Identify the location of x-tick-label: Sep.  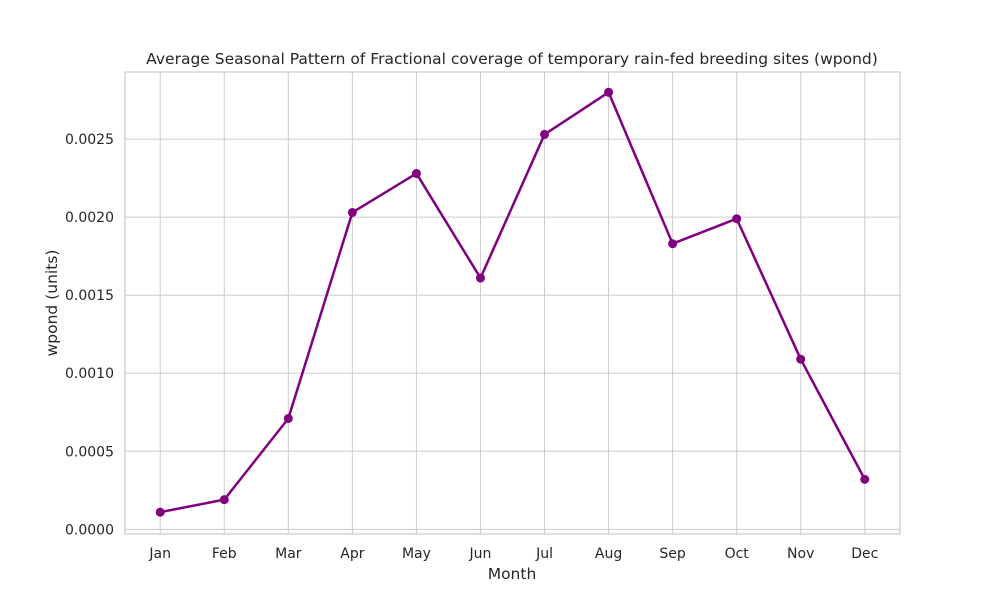
(672, 554).